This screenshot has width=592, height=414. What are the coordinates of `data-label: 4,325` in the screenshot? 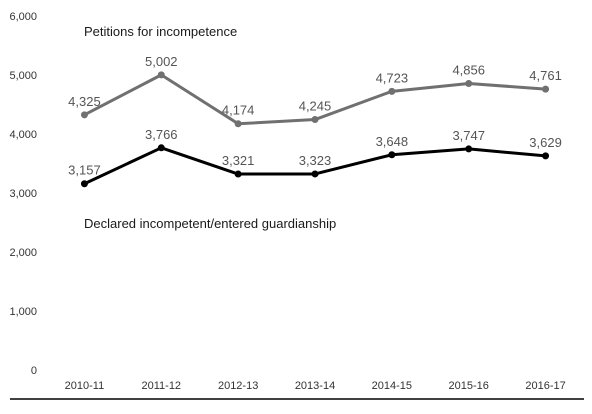 It's located at (84, 101).